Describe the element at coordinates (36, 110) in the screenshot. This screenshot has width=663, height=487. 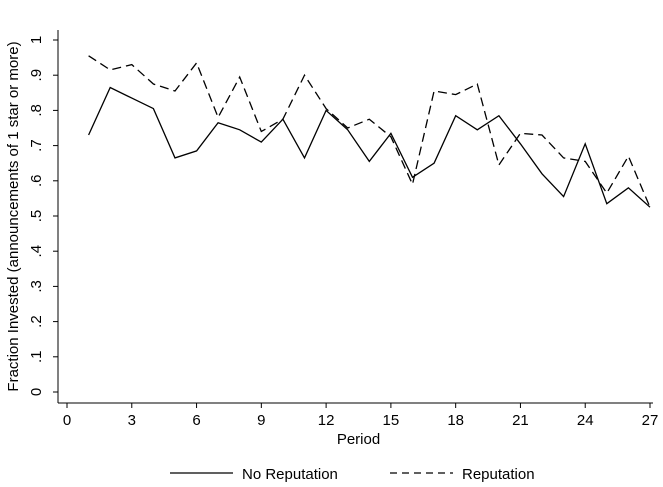
I see `y-tick-label: .8` at that location.